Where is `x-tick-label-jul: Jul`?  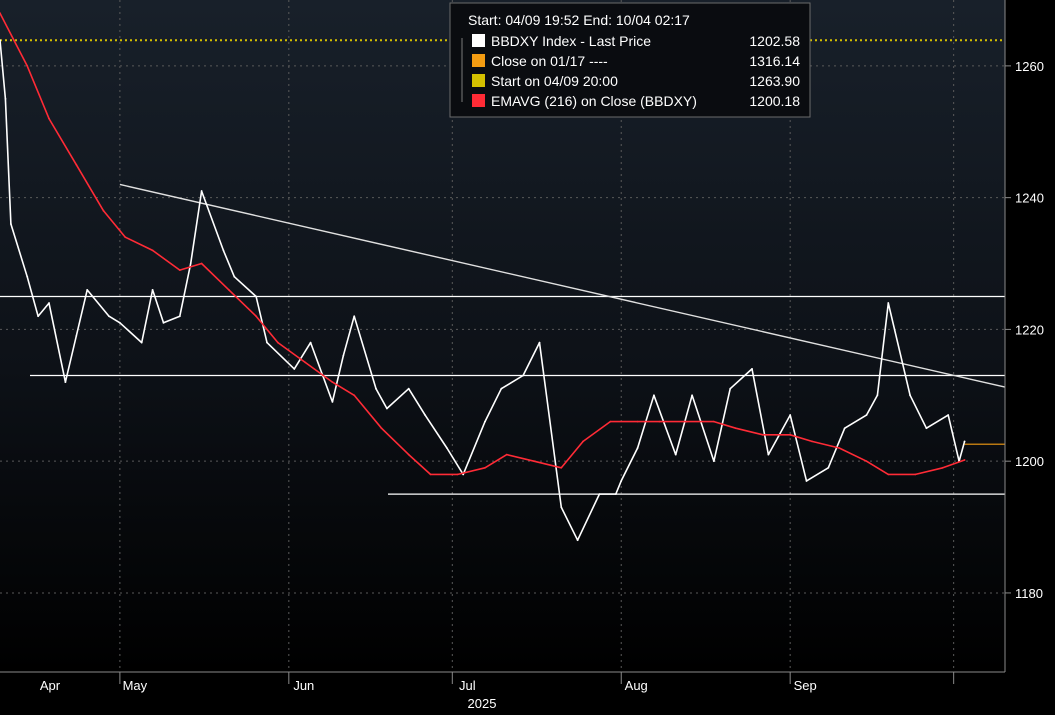 x-tick-label-jul: Jul is located at coordinates (467, 685).